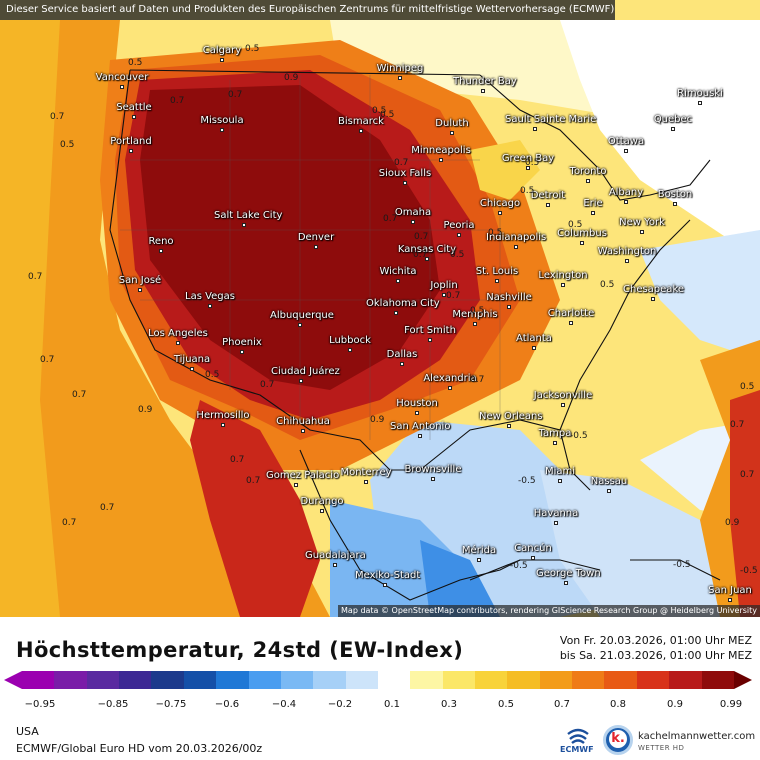  What do you see at coordinates (427, 252) in the screenshot?
I see `city-label: Kansas City` at bounding box center [427, 252].